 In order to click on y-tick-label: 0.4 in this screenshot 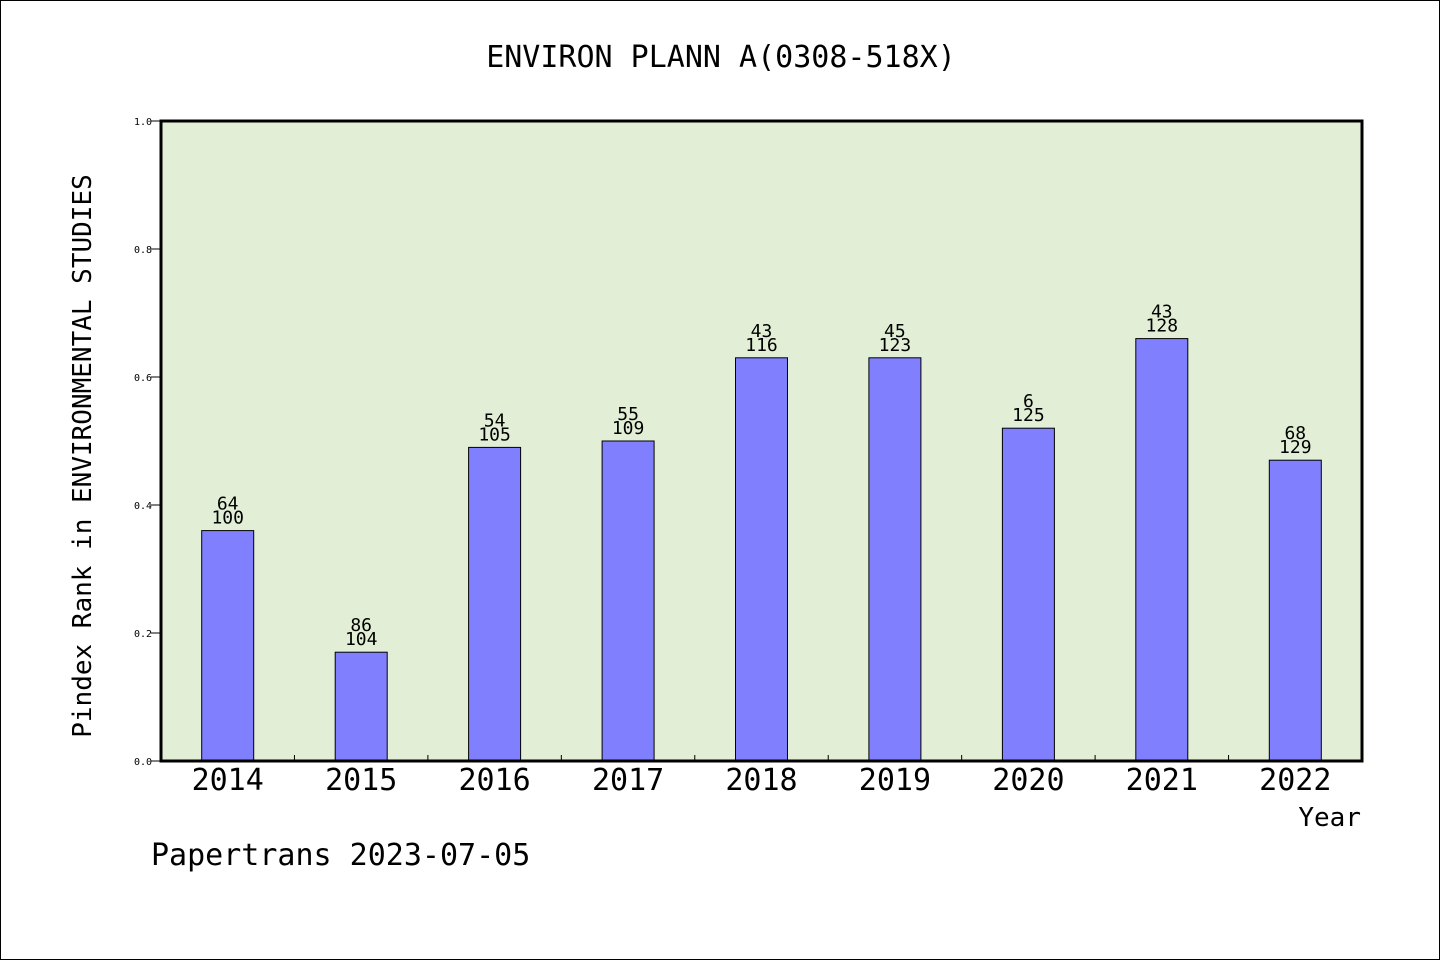, I will do `click(143, 506)`.